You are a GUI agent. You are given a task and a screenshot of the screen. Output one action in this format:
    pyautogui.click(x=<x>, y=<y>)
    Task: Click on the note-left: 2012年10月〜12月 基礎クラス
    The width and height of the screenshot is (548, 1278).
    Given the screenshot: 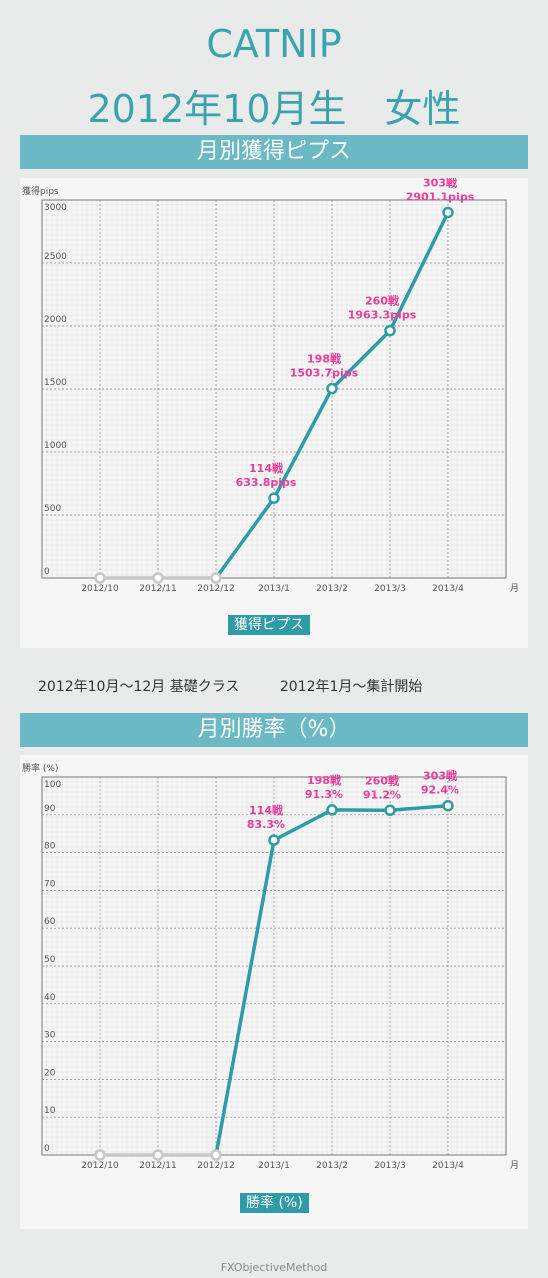 What is the action you would take?
    pyautogui.click(x=139, y=687)
    